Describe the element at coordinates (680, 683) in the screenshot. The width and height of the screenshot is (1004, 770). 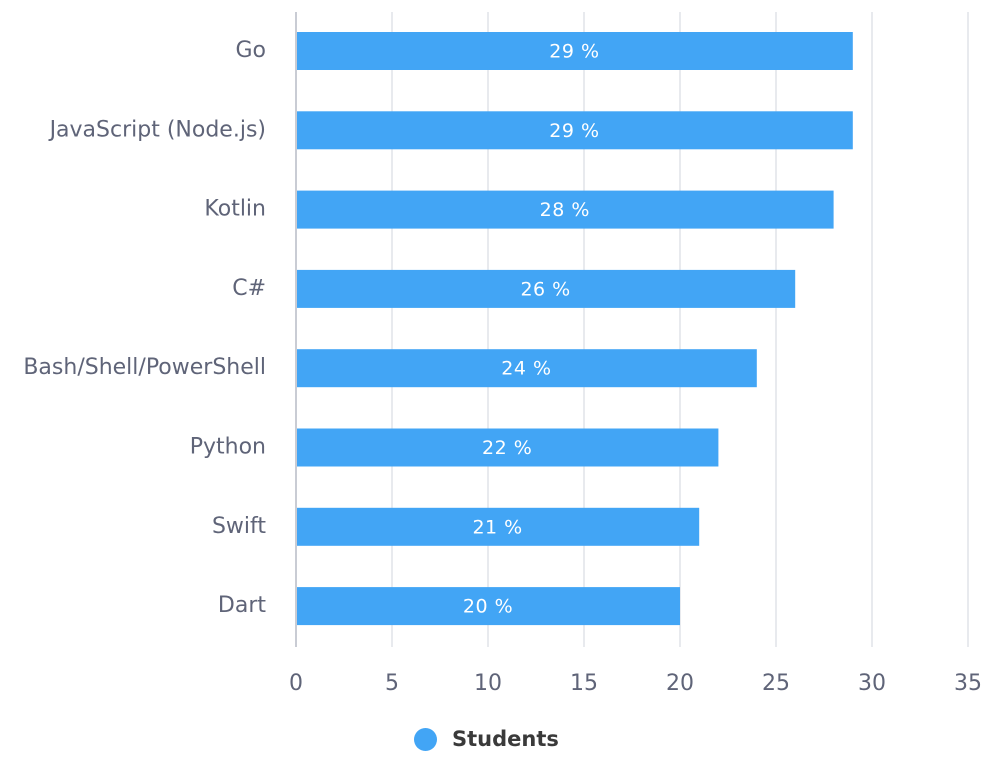
I see `x-tick-label: 20` at that location.